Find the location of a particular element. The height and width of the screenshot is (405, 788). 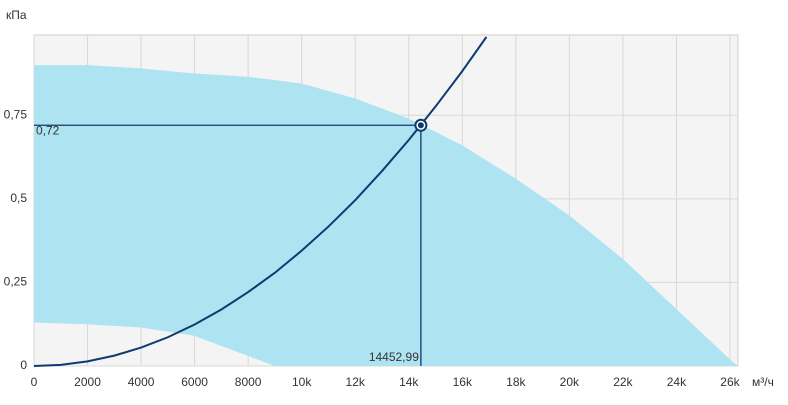

operating-point is located at coordinates (420, 125).